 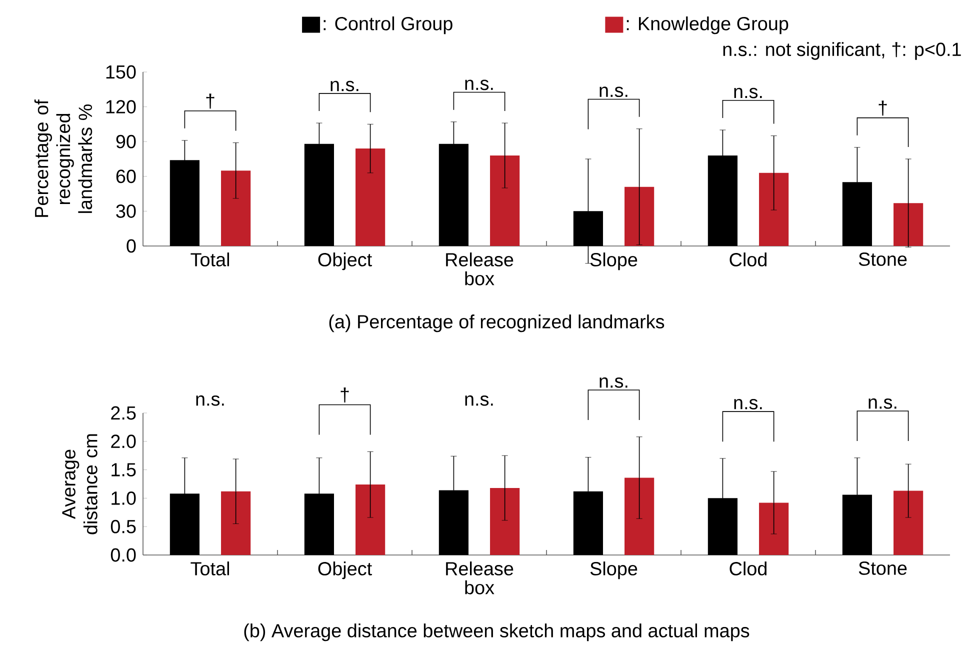 What do you see at coordinates (63, 158) in the screenshot?
I see `y-axis-title: Percentage of recognized landmarks %` at bounding box center [63, 158].